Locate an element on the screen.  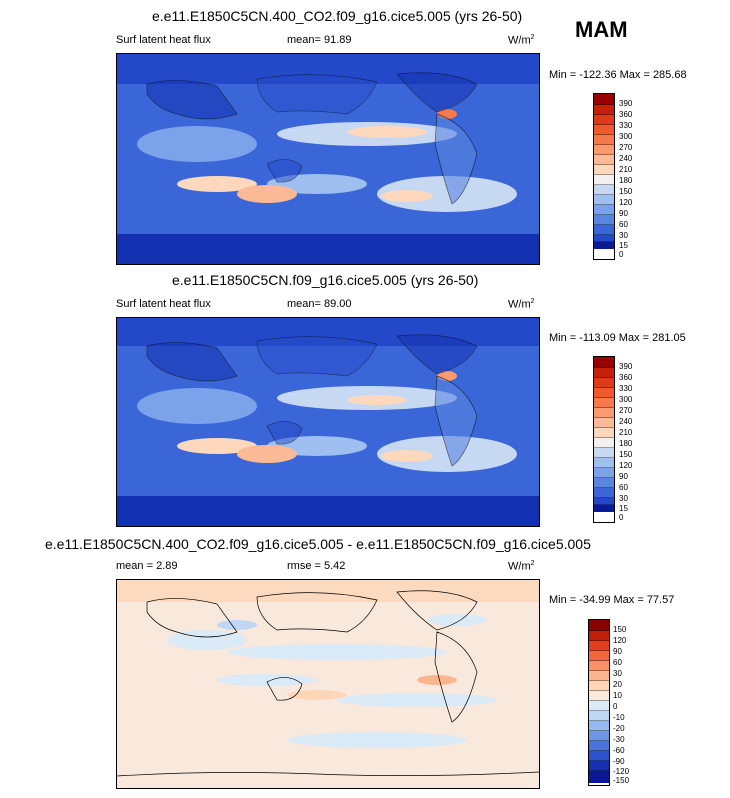
panel1-variable: Surf latent heat flux is located at coordinates (163, 40).